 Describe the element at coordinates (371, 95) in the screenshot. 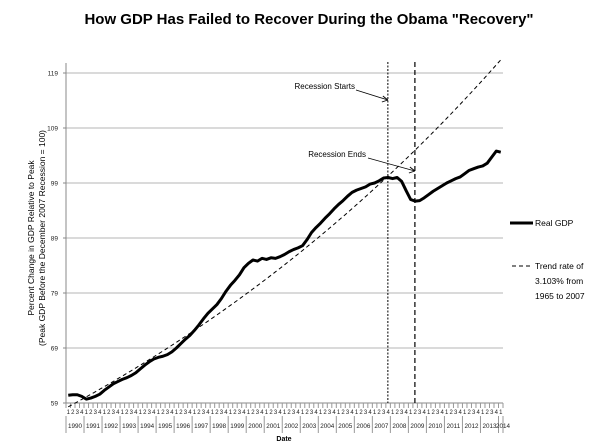

I see `recession-starts-arrow` at that location.